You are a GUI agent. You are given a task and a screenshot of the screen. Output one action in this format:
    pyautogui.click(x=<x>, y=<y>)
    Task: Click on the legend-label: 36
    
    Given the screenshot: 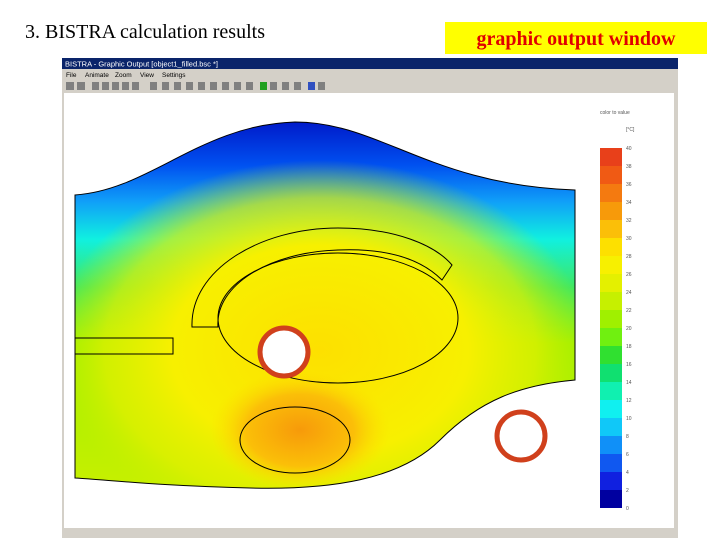 What is the action you would take?
    pyautogui.click(x=629, y=185)
    